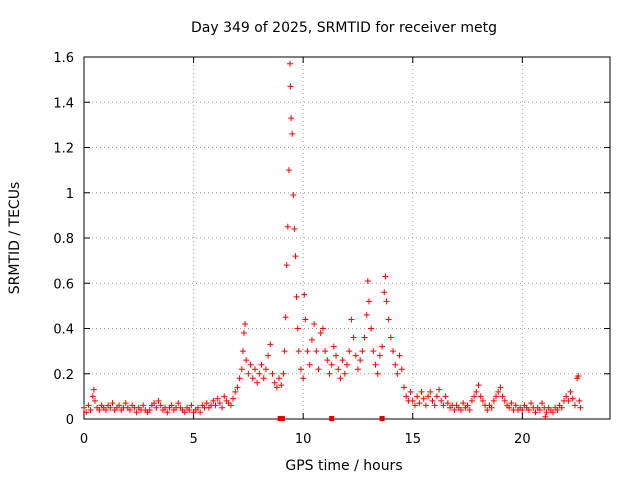  I want to click on x-axis-label: GPS time / hours, so click(343, 466).